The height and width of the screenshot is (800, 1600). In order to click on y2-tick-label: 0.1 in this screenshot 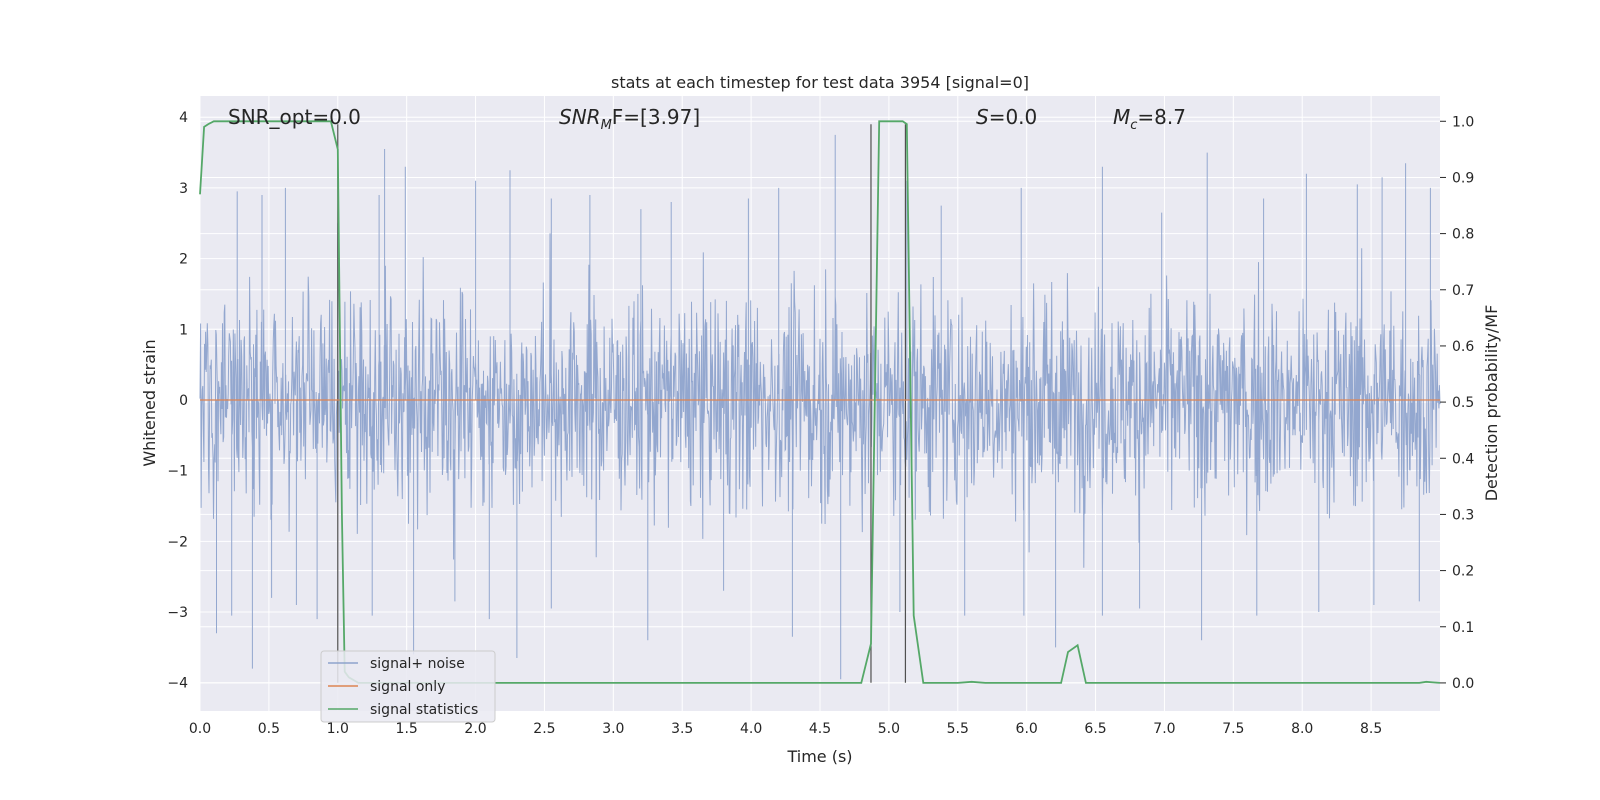, I will do `click(1463, 628)`.